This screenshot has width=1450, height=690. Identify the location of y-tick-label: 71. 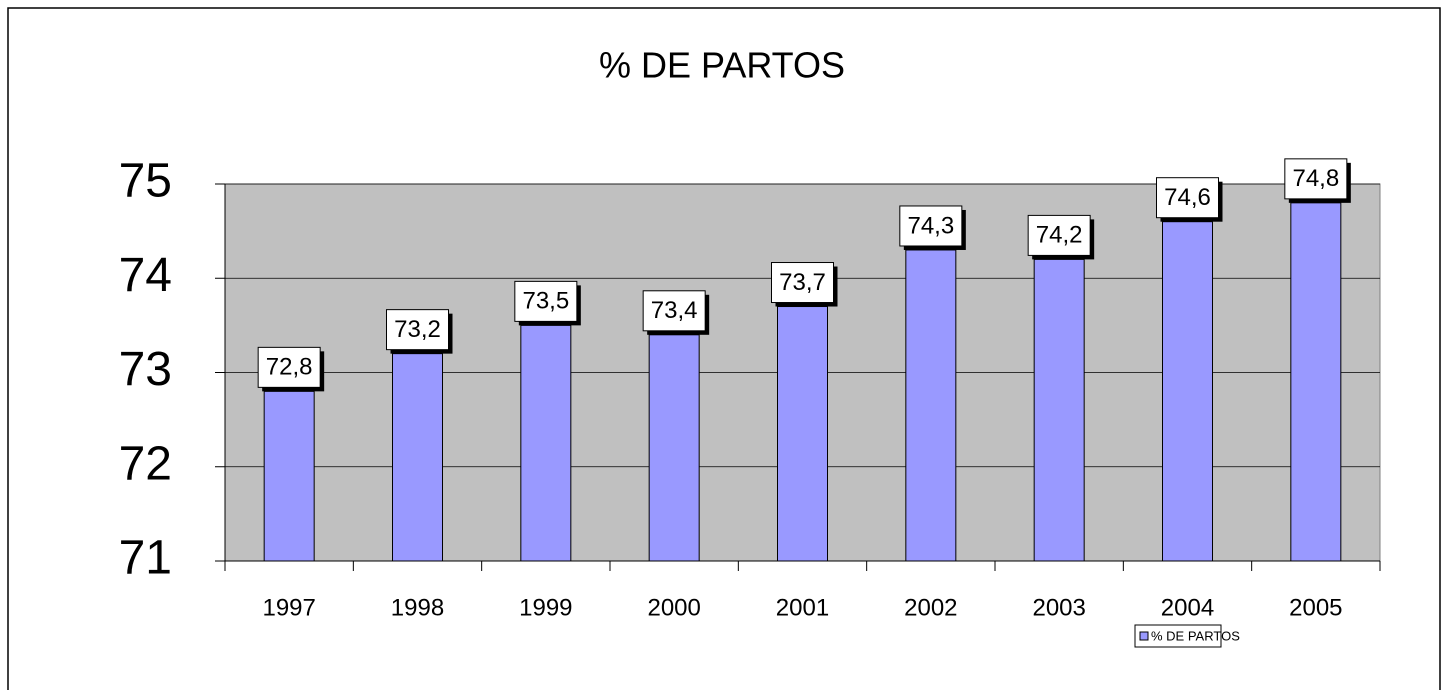
(145, 558).